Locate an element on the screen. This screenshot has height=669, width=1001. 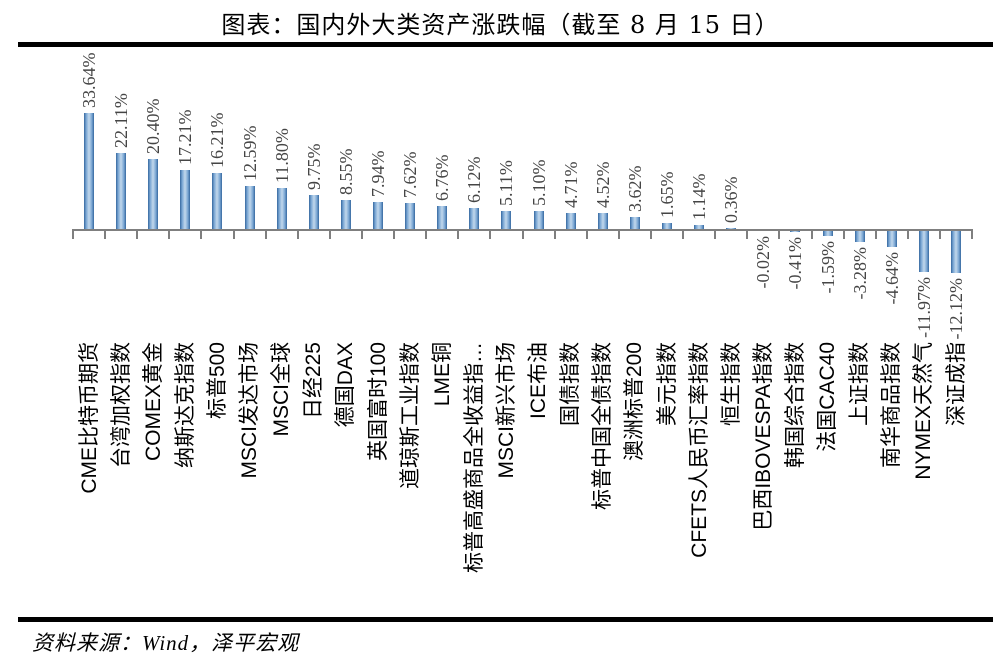
bar-value-label: 20.40% is located at coordinates (153, 126).